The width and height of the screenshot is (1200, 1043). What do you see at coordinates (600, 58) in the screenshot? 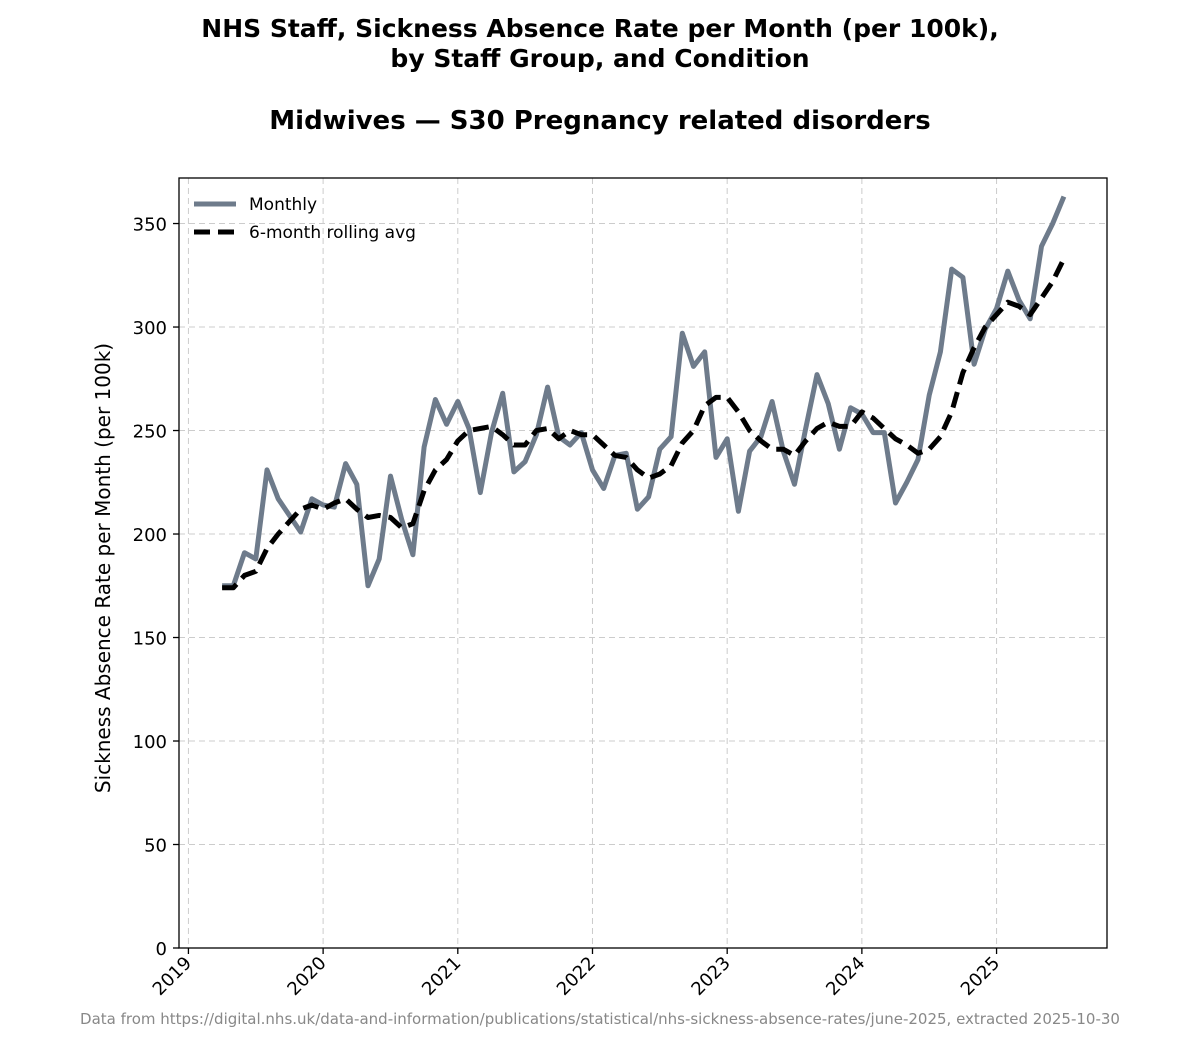
I see `chart-title-line-2: by Staff Group, and Condition` at bounding box center [600, 58].